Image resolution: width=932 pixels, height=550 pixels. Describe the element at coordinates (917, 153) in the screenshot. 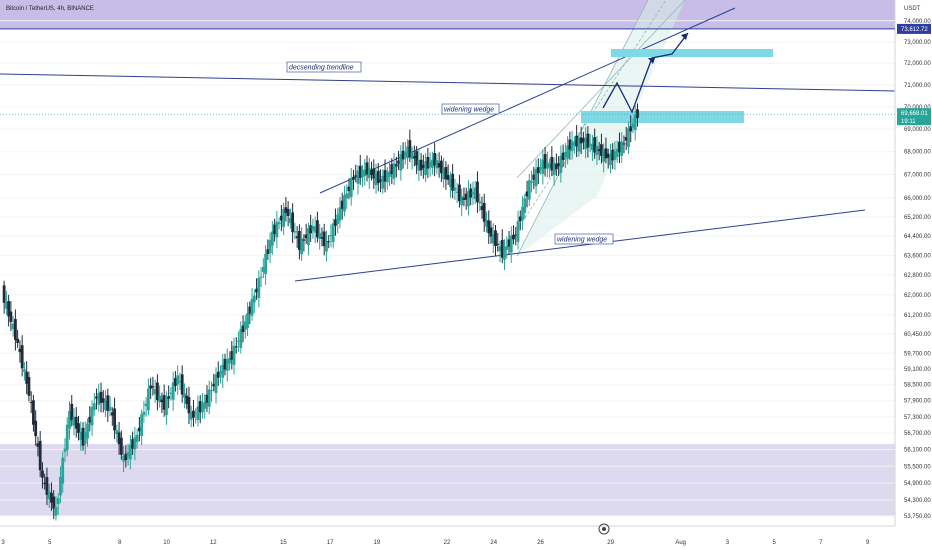

I see `price-tick-label: 68,000.00` at that location.